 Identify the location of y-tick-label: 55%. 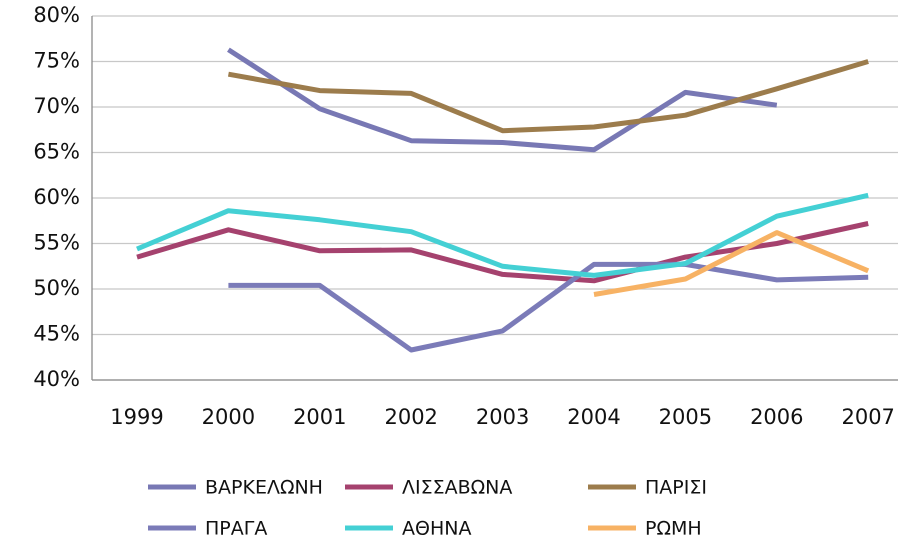
(56, 243).